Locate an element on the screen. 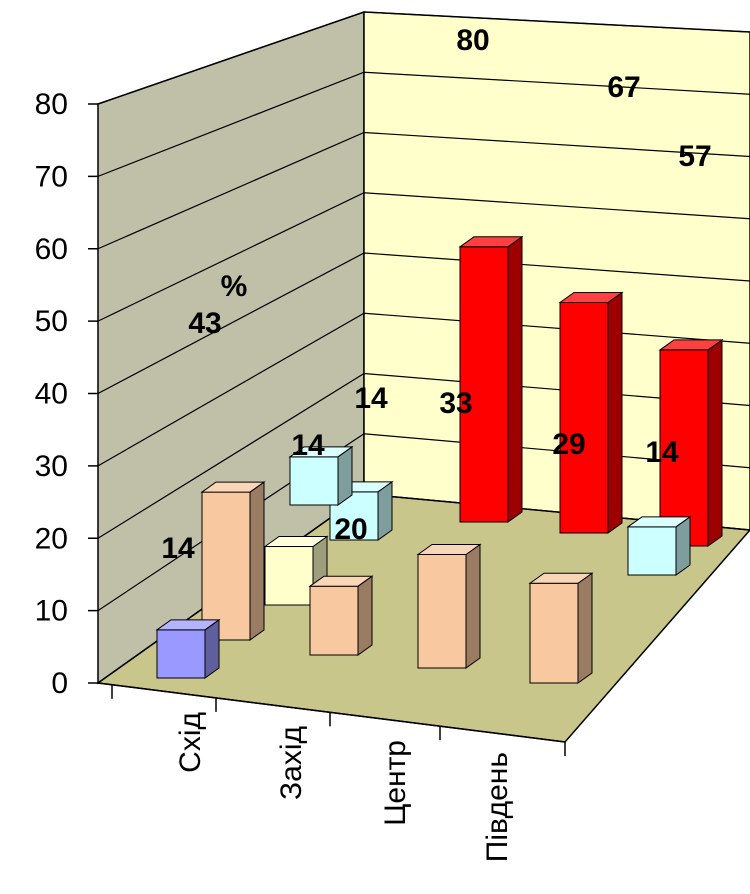 This screenshot has width=750, height=894. data-label: 80 is located at coordinates (472, 40).